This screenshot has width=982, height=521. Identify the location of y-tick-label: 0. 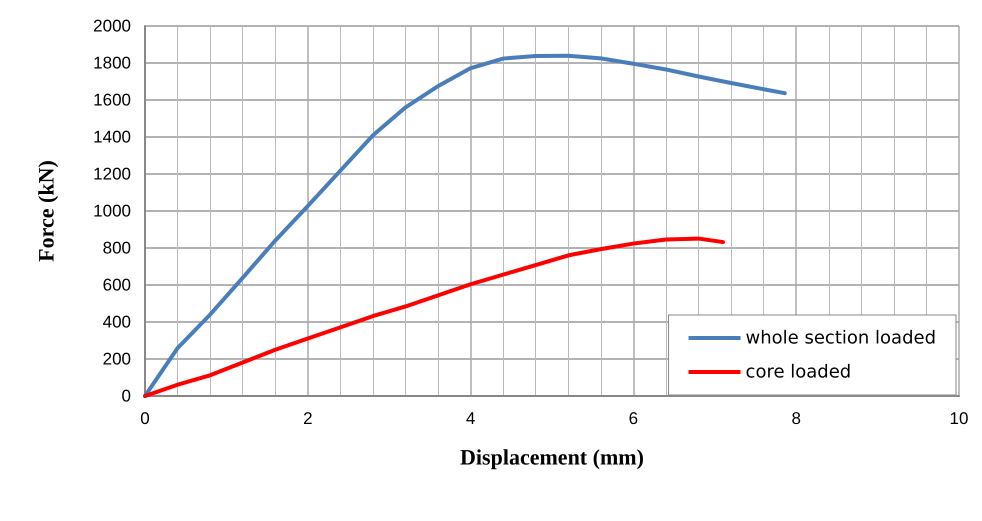
(126, 396).